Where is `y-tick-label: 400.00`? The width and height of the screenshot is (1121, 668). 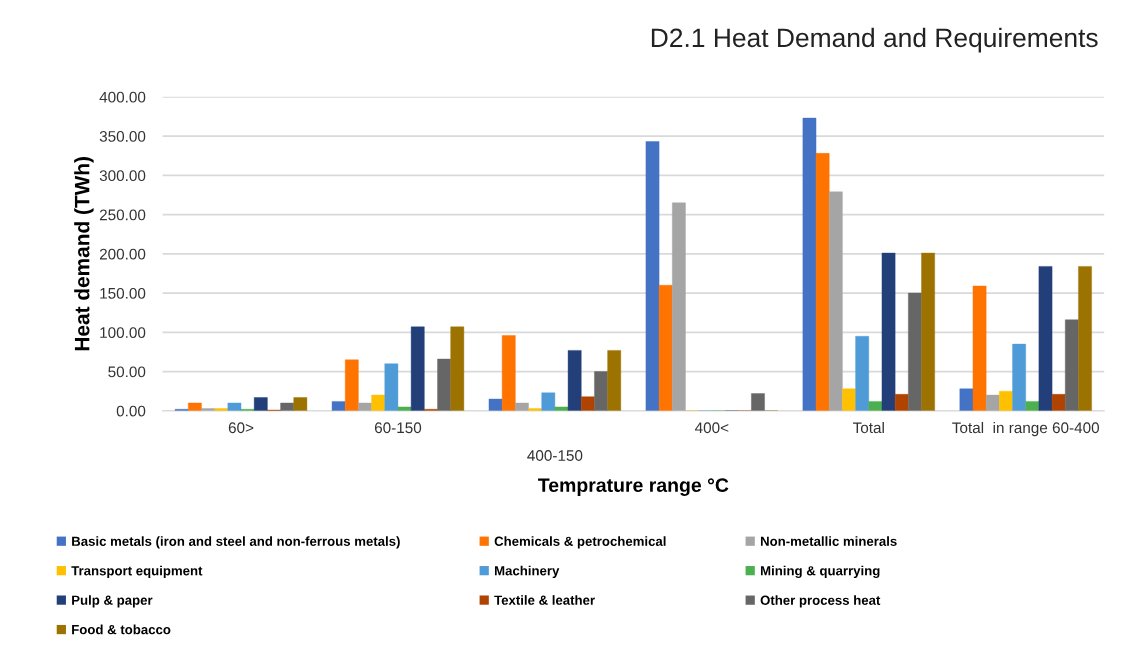 y-tick-label: 400.00 is located at coordinates (122, 97).